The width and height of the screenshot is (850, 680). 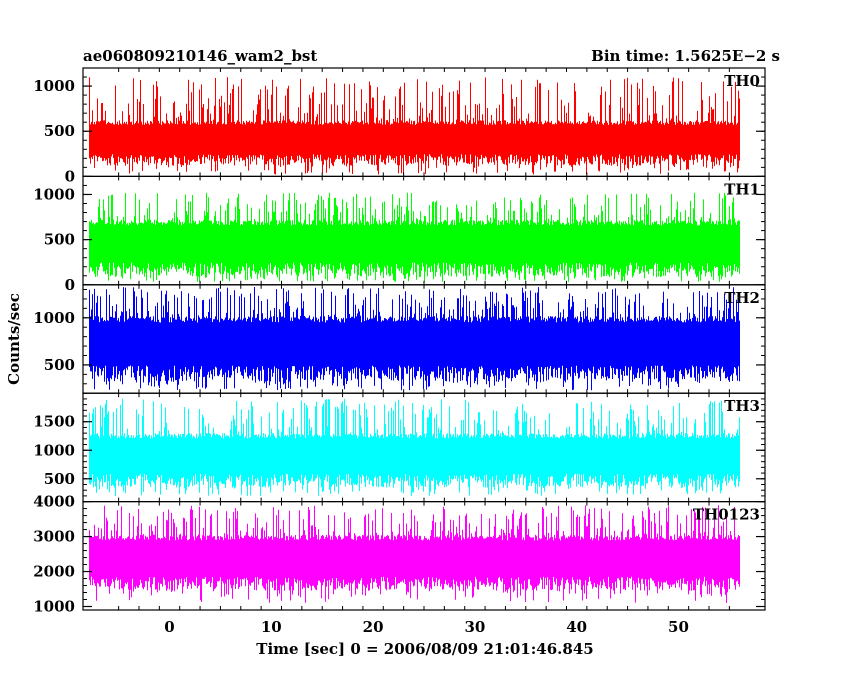 I want to click on series-th0-line, so click(x=414, y=126).